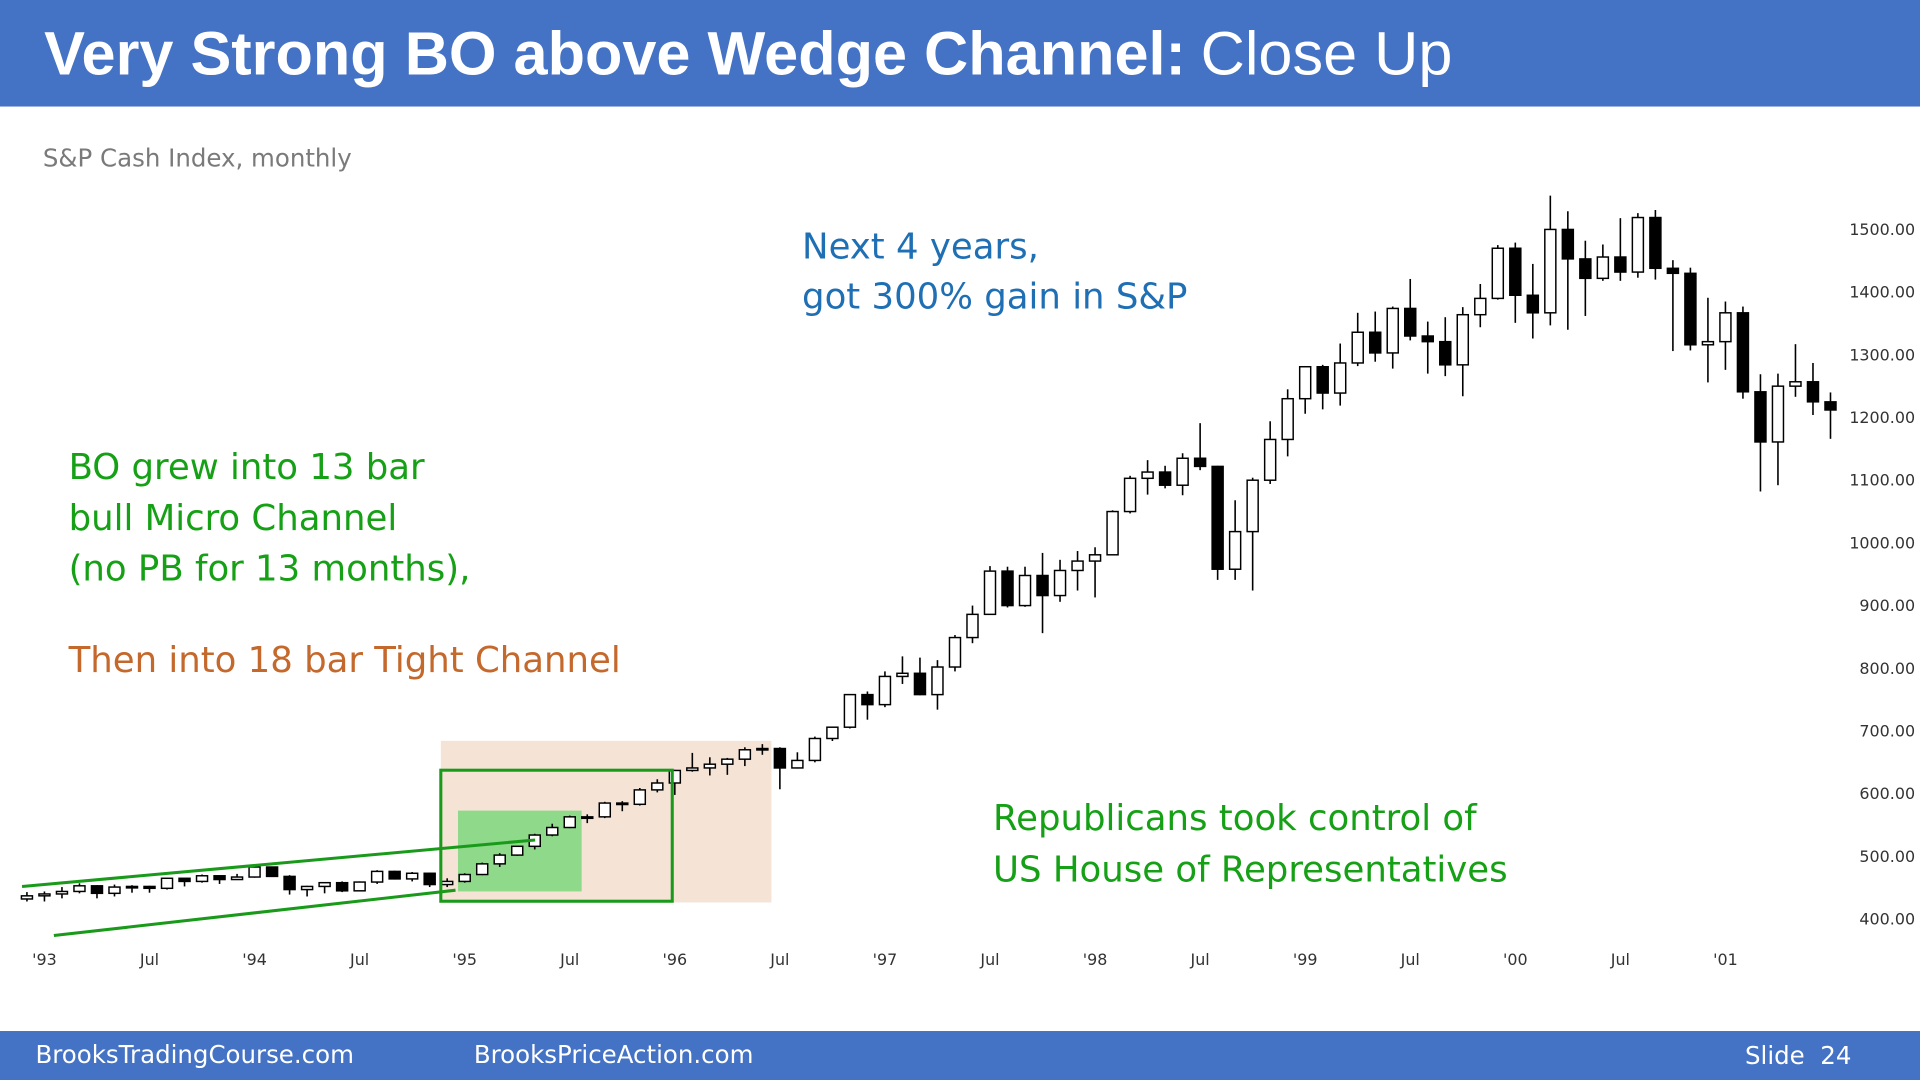 The width and height of the screenshot is (1920, 1080). Describe the element at coordinates (1515, 959) in the screenshot. I see `x-tick-label: '00` at that location.